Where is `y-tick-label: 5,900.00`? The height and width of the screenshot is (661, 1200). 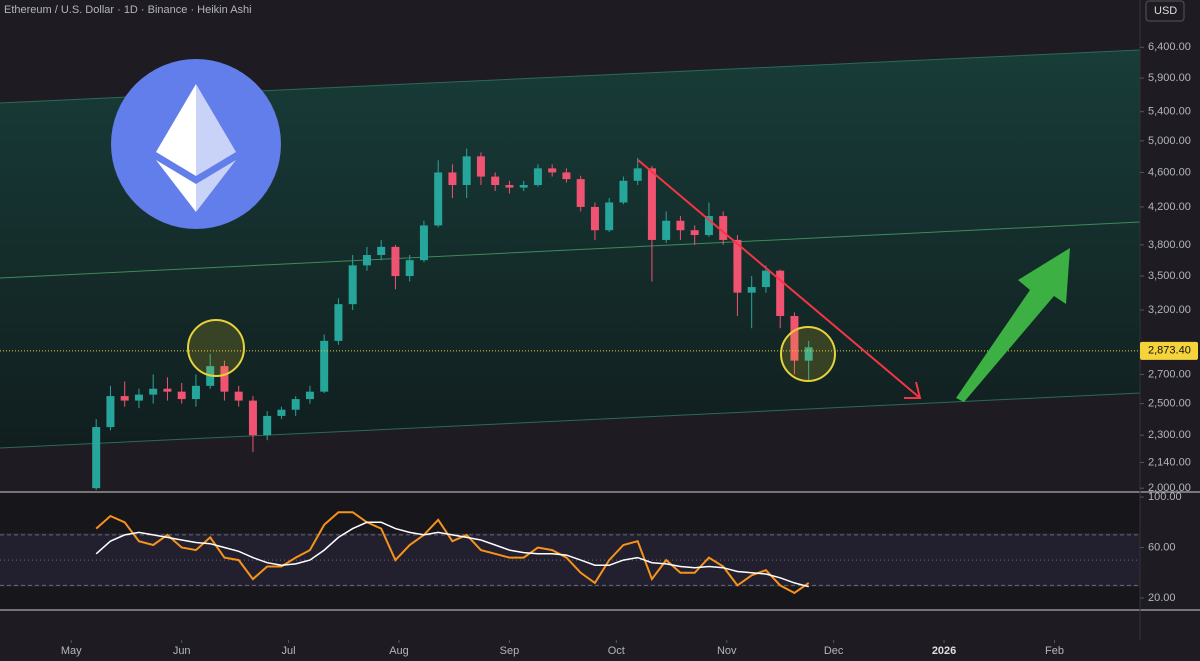 y-tick-label: 5,900.00 is located at coordinates (1169, 78).